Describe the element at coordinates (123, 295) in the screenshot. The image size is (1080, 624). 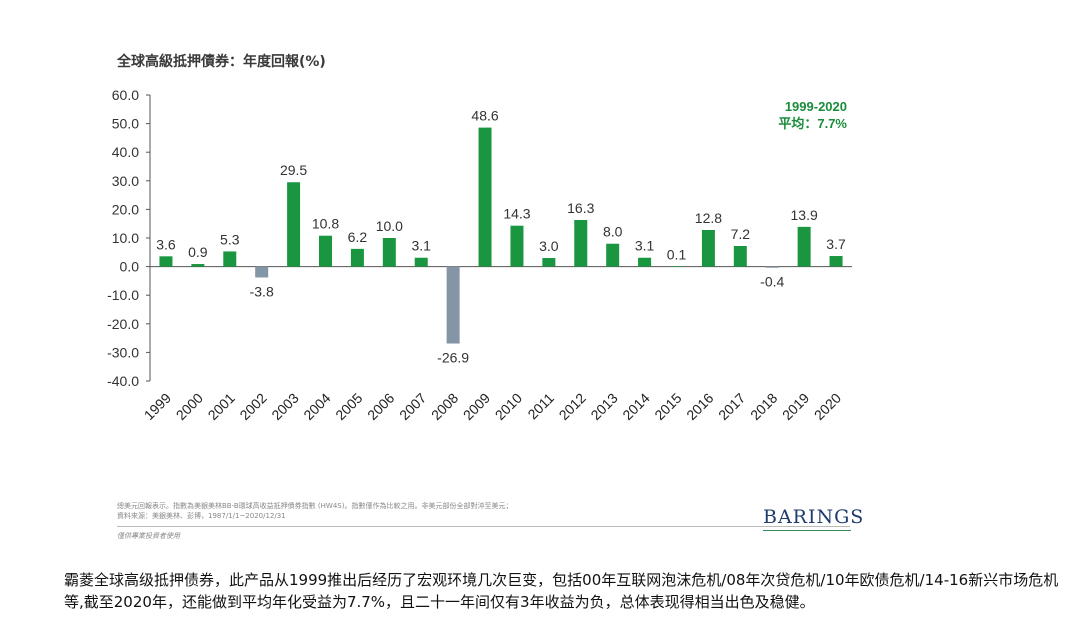
I see `y-tick-label: -10.0` at that location.